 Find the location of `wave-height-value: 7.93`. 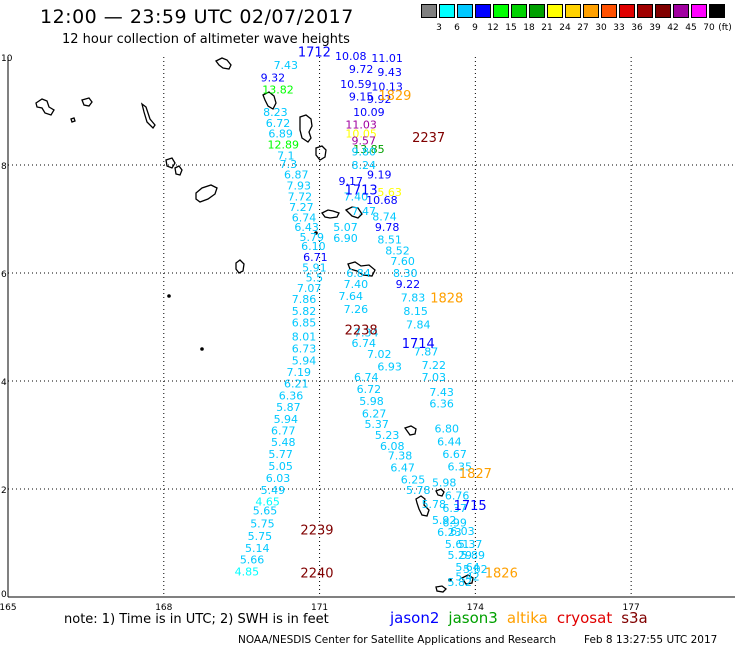

wave-height-value: 7.93 is located at coordinates (299, 186).